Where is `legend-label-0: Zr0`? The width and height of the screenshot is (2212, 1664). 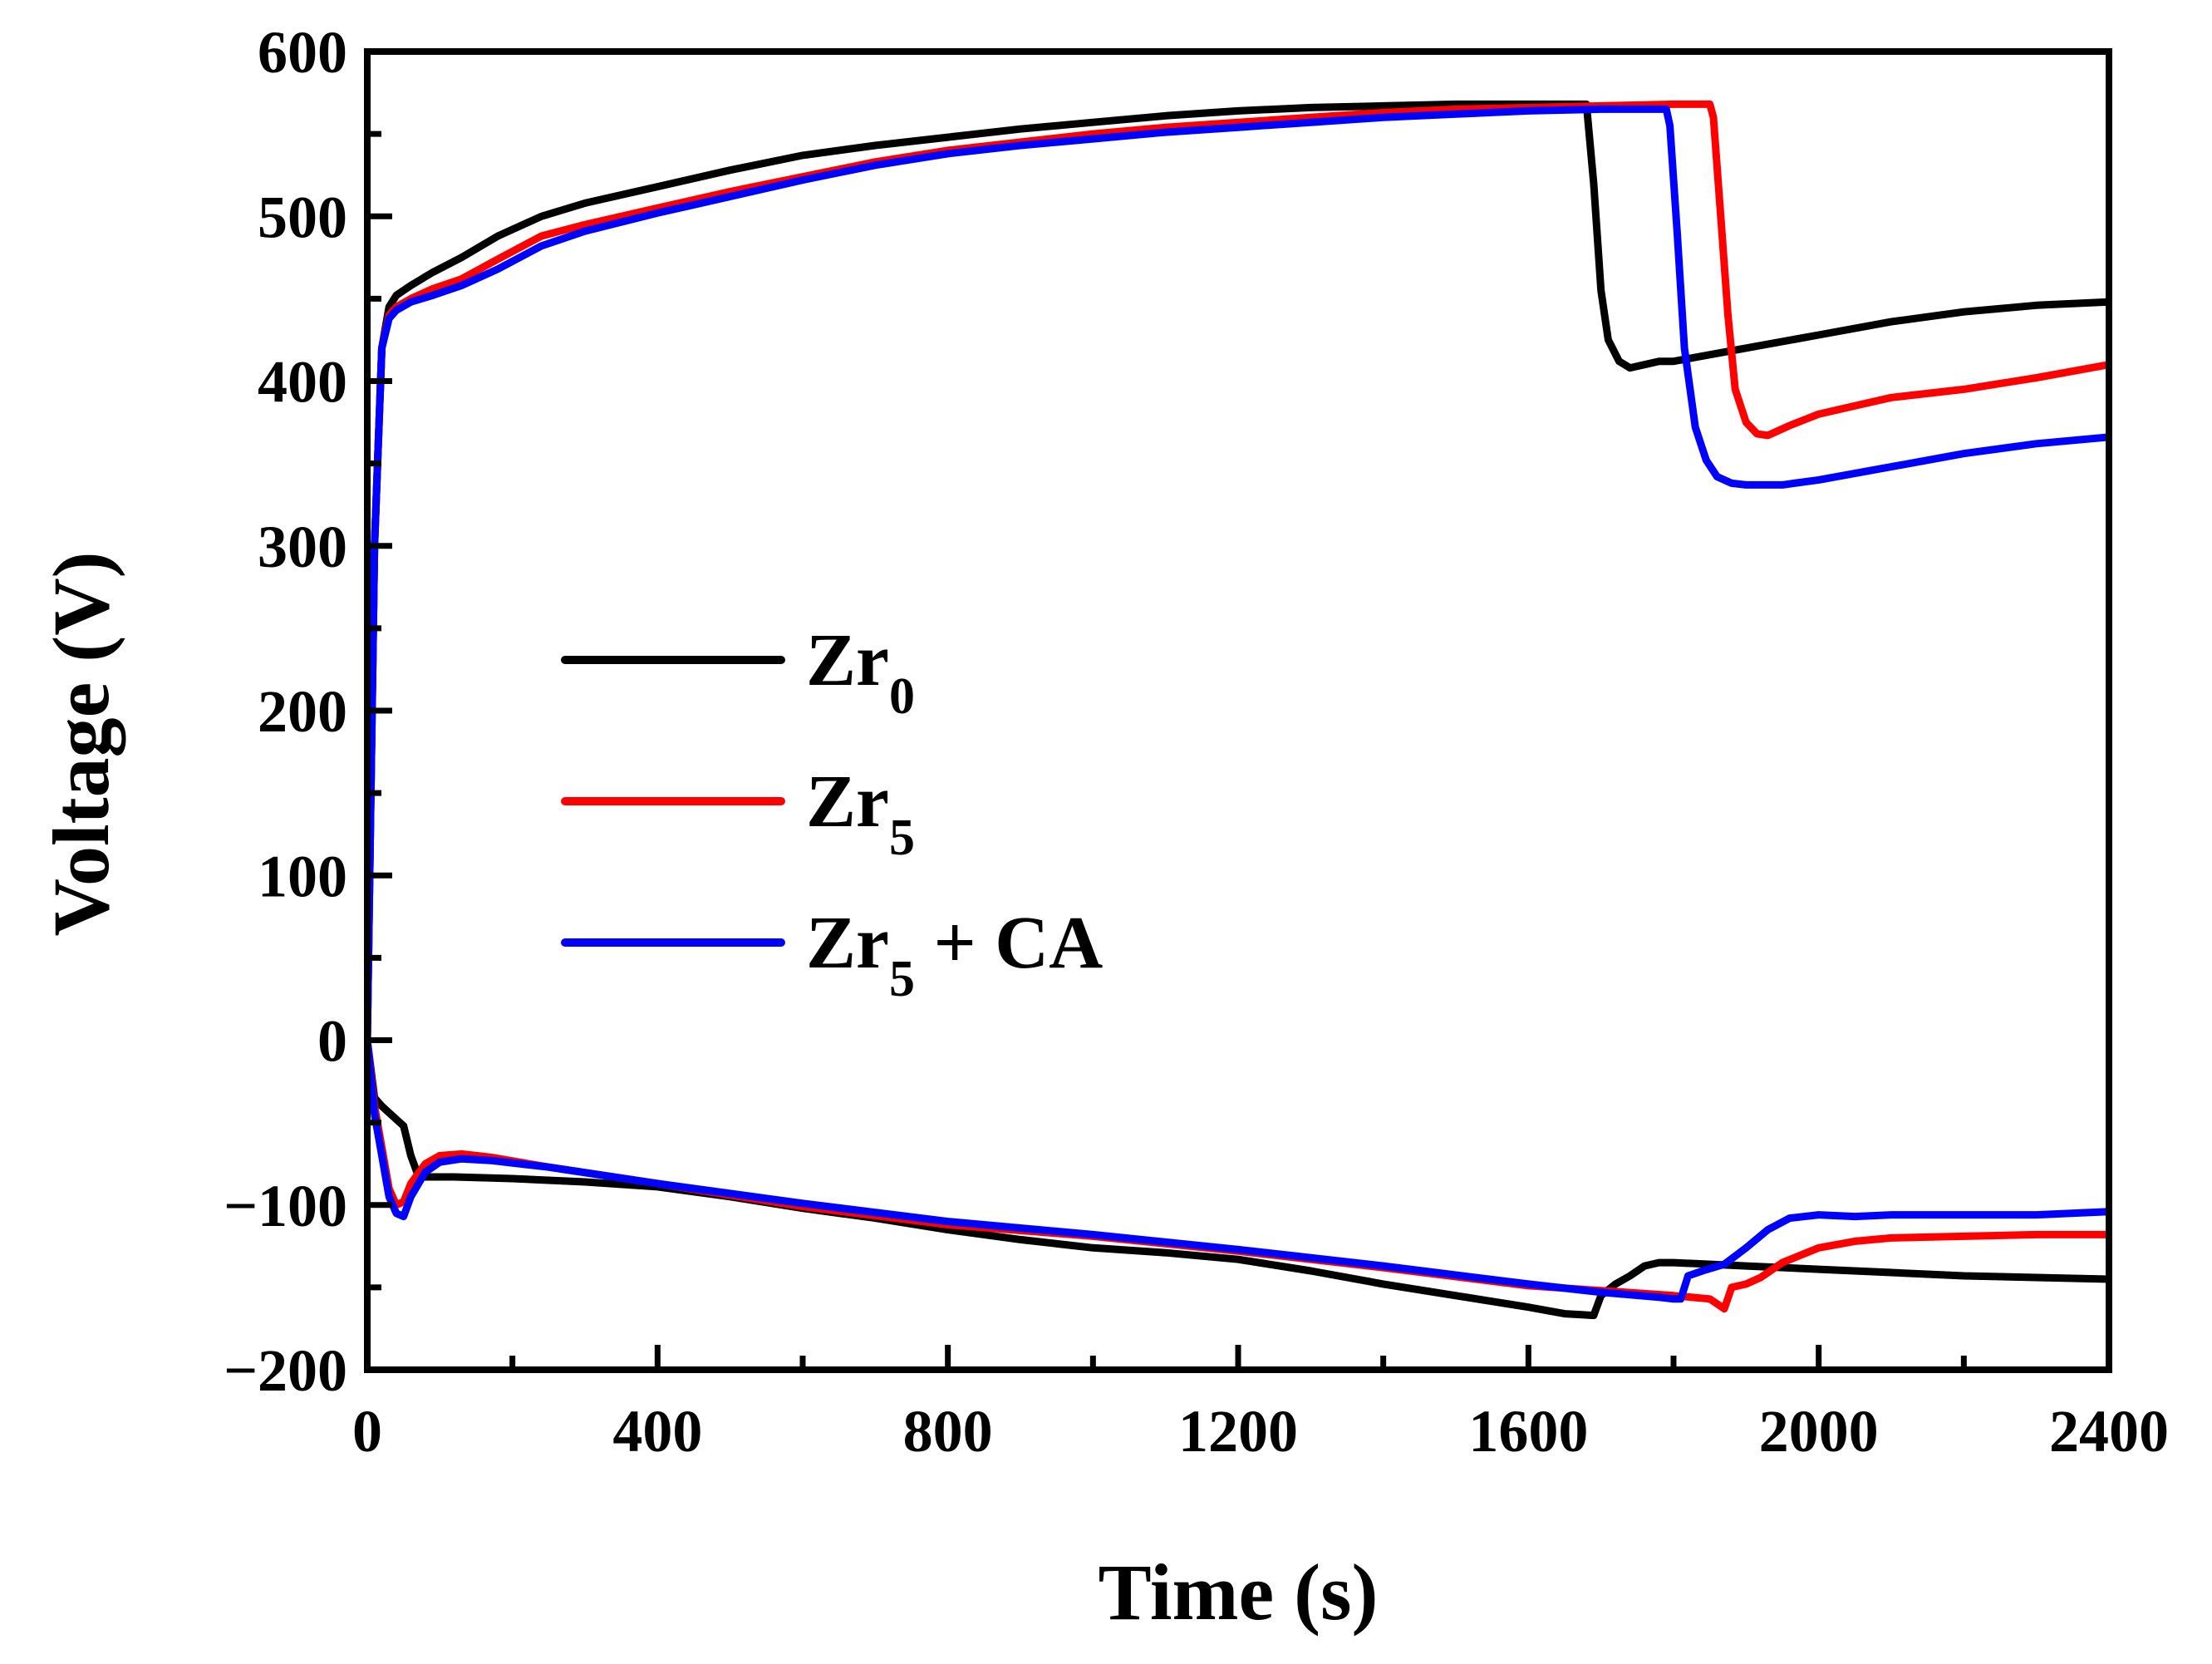 legend-label-0: Zr0 is located at coordinates (861, 672).